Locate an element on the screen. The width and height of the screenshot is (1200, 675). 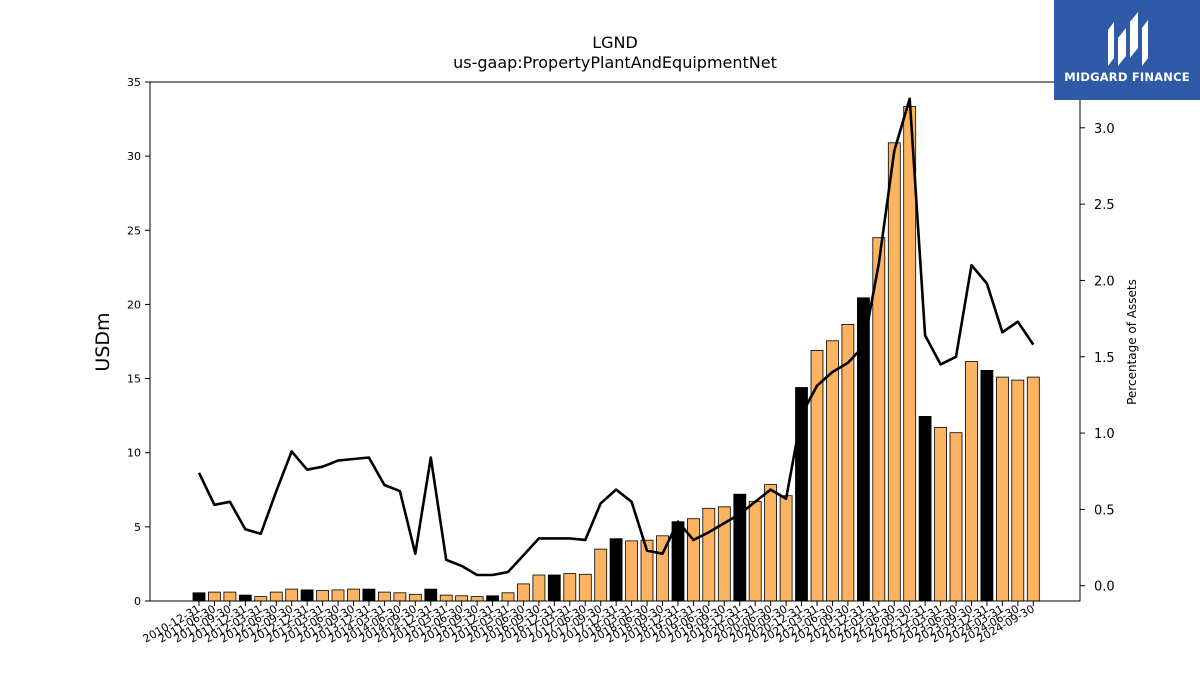
y2-tick-label: 2.0 is located at coordinates (1104, 281).